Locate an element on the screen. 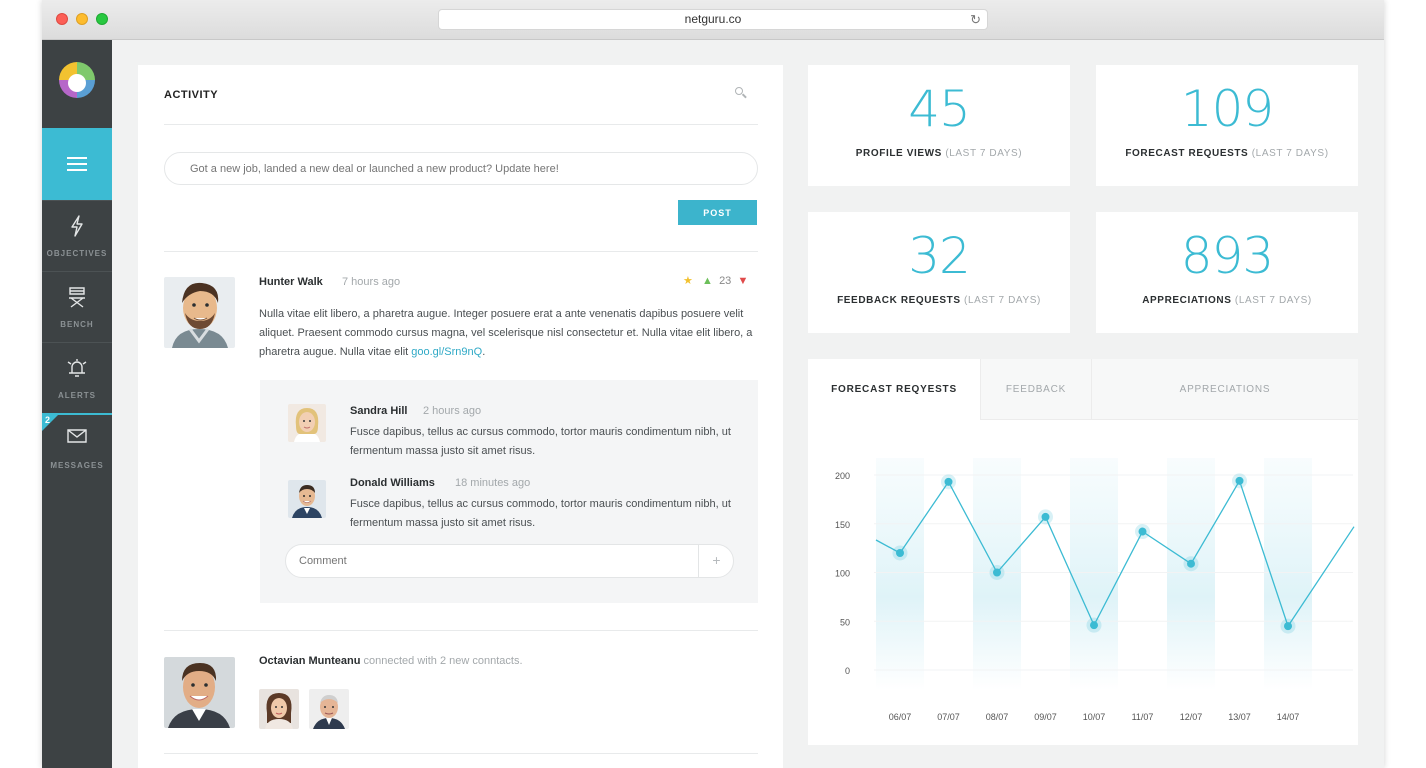  reload-icon: ↻ is located at coordinates (975, 19).